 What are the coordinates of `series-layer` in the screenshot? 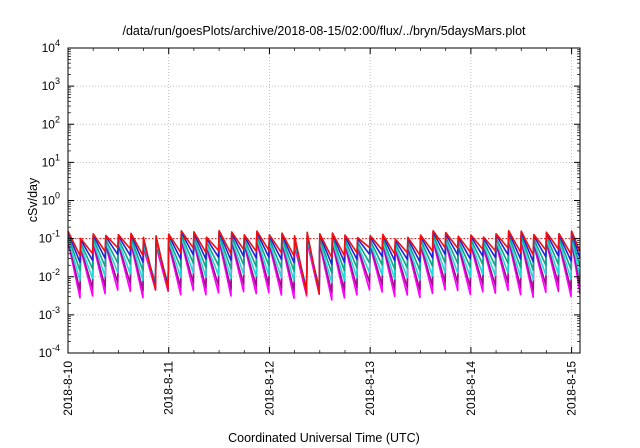 It's located at (324, 265).